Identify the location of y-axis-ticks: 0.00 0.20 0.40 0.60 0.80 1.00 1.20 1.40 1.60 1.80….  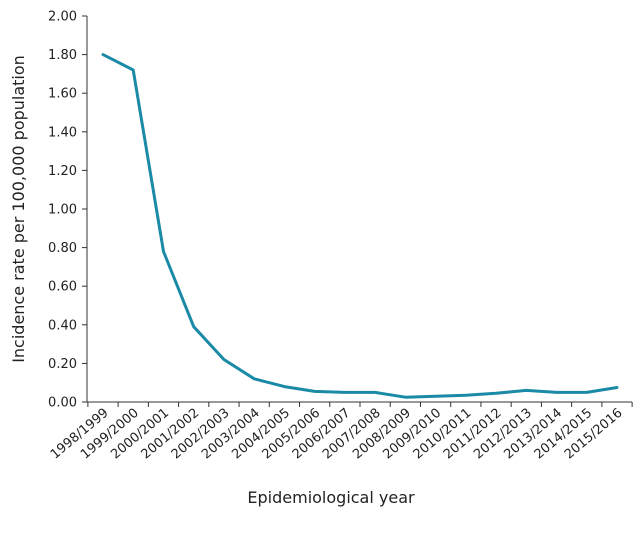
(67, 210).